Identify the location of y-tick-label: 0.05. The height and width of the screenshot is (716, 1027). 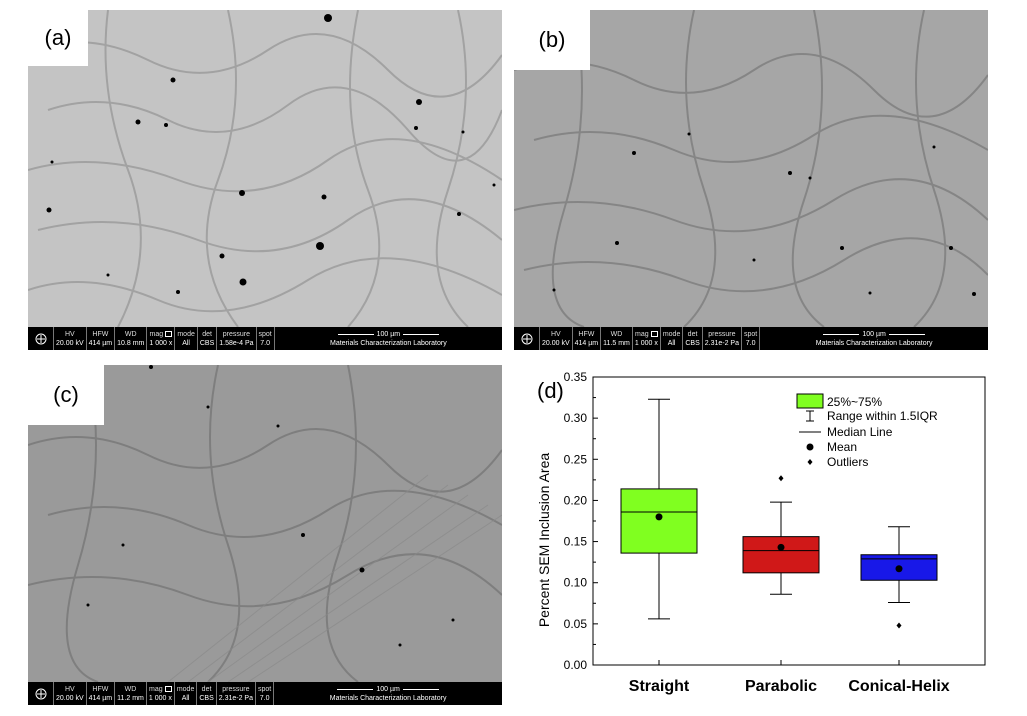
(576, 624).